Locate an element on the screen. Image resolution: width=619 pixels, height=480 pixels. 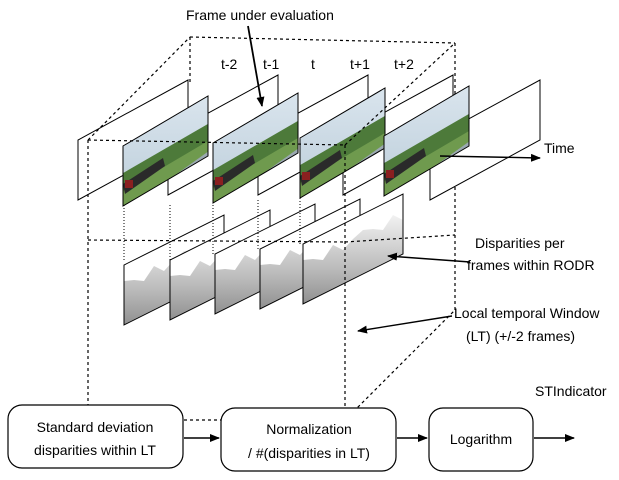
logarithm-line1: Logarithm is located at coordinates (481, 439).